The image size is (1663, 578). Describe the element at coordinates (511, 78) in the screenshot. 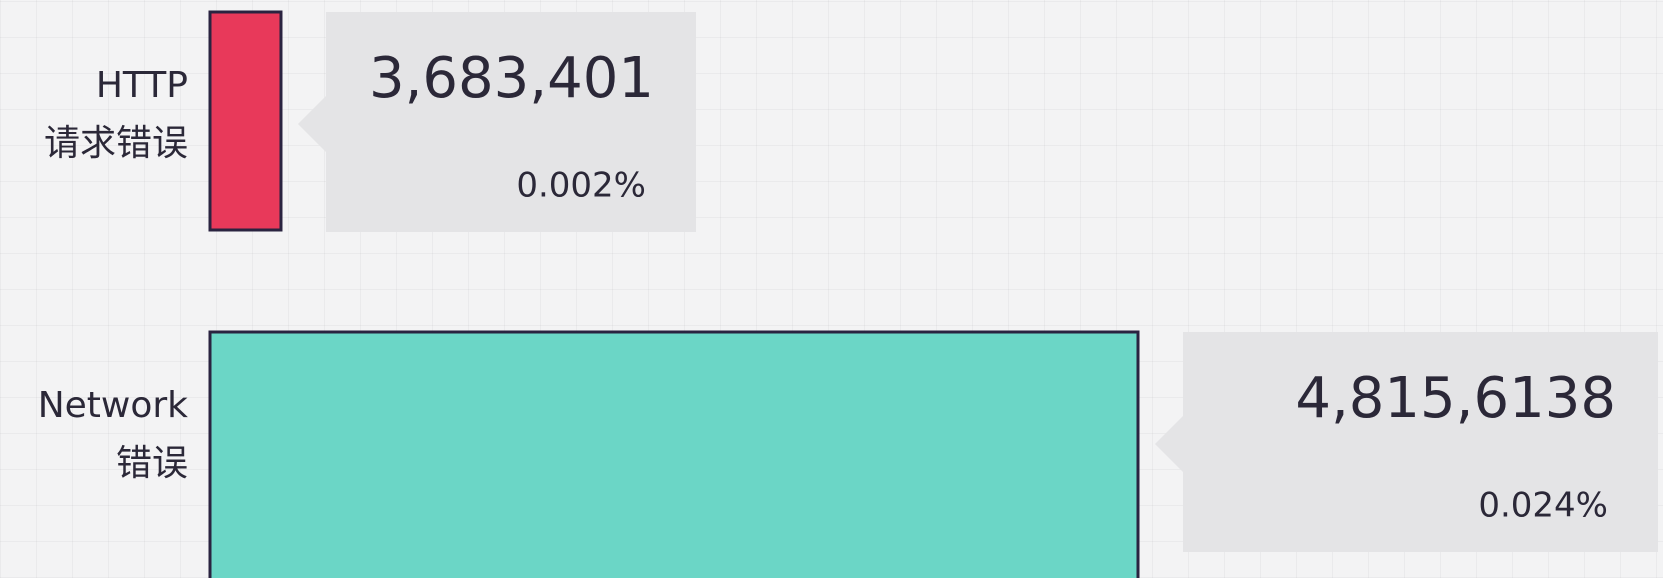

I see `value-label: 3,683,401` at that location.